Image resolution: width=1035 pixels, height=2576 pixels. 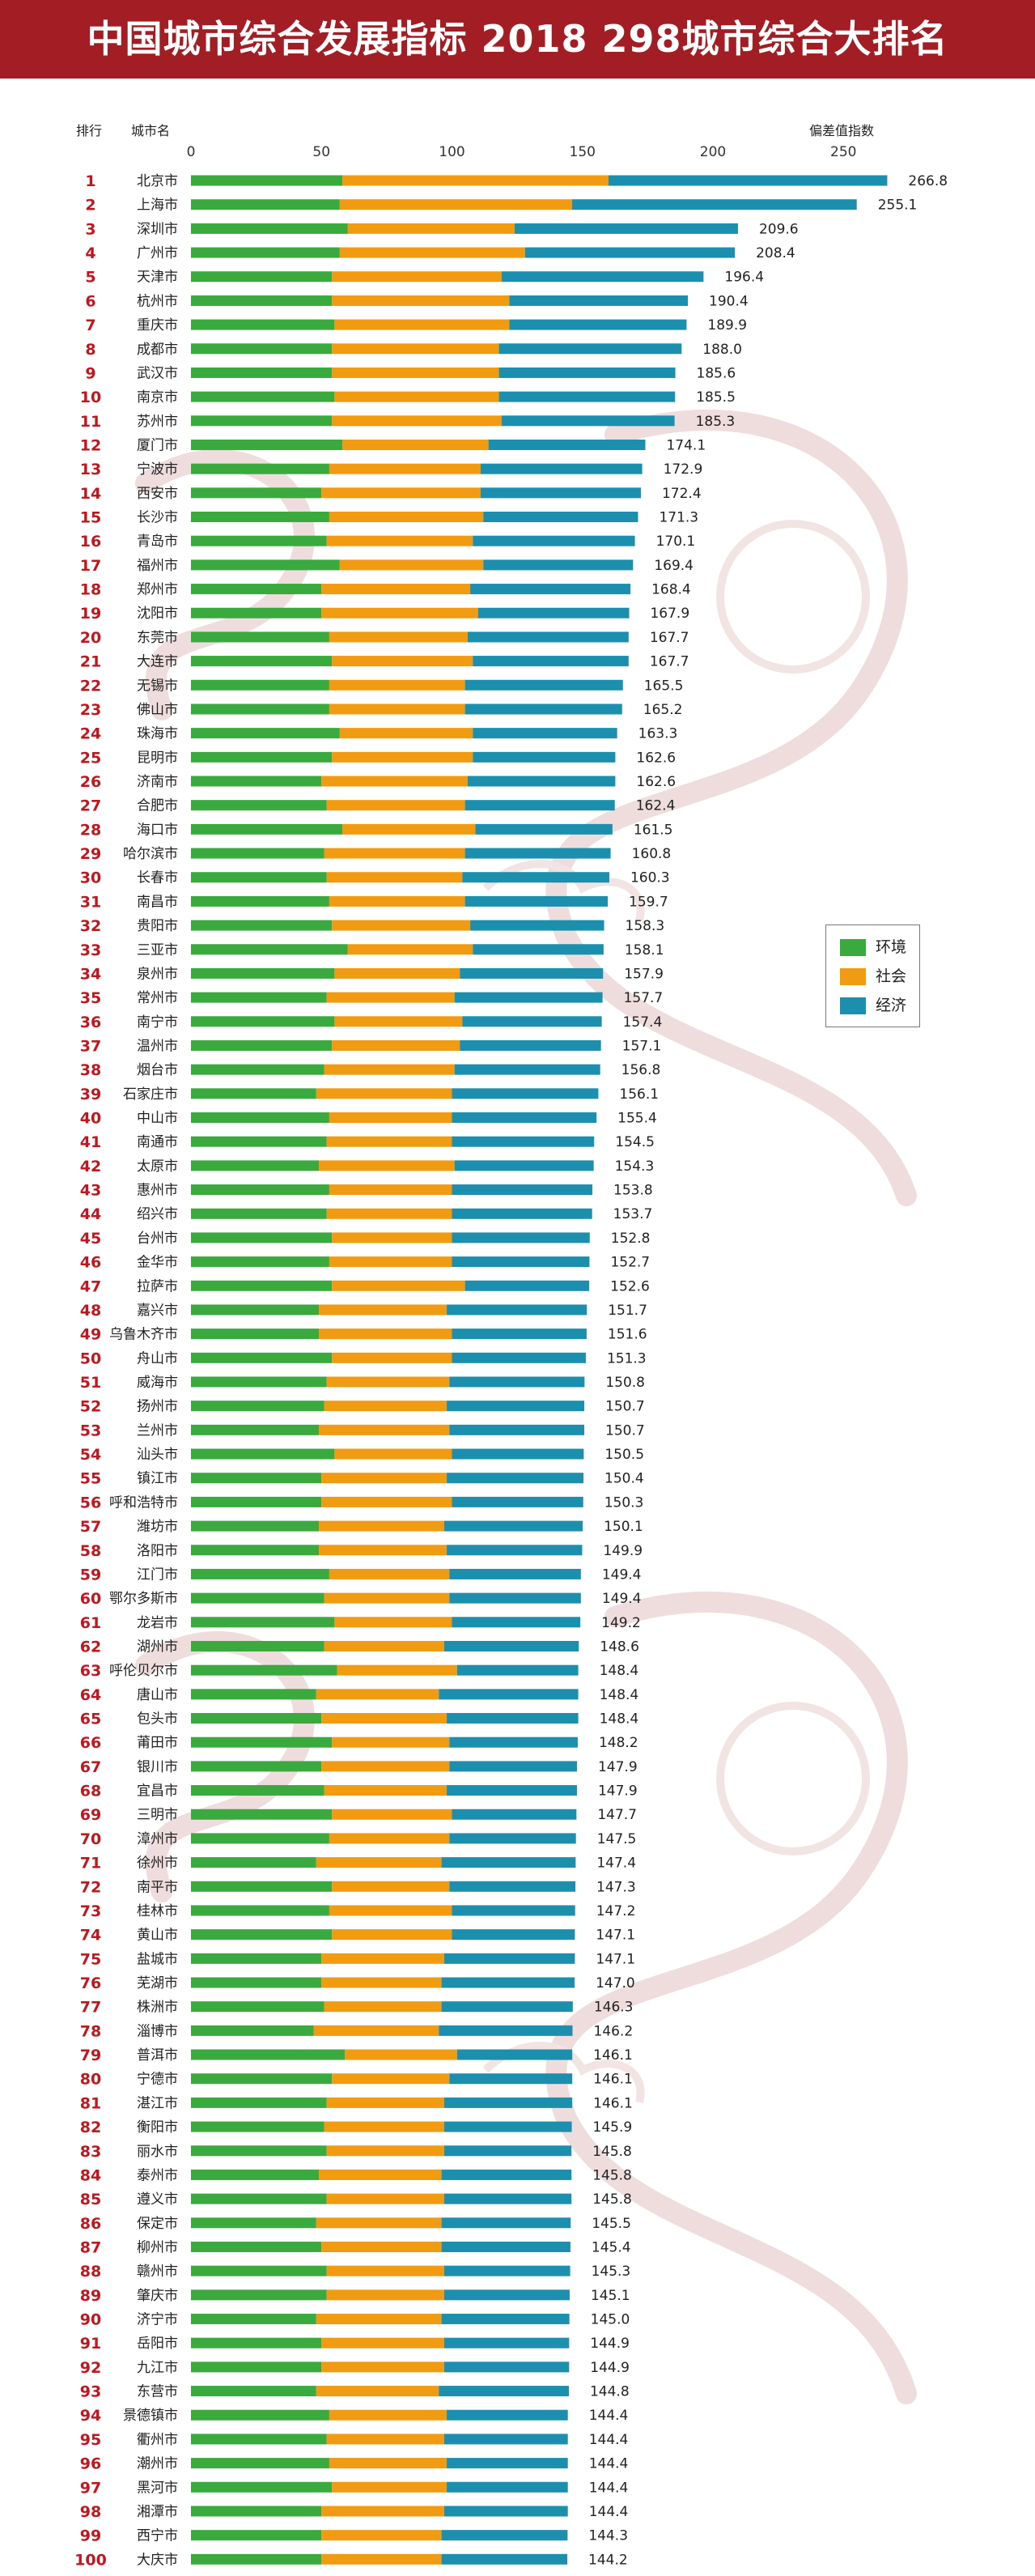 I want to click on x-tick-label: 0, so click(x=191, y=152).